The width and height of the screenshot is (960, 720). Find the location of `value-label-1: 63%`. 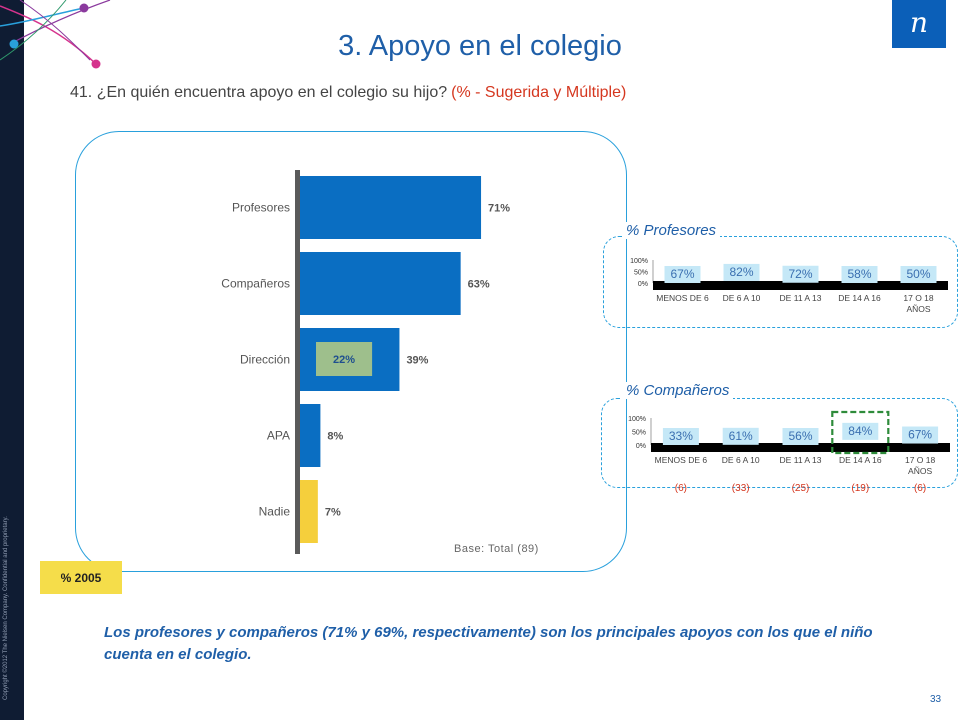

value-label-1: 63% is located at coordinates (479, 285).